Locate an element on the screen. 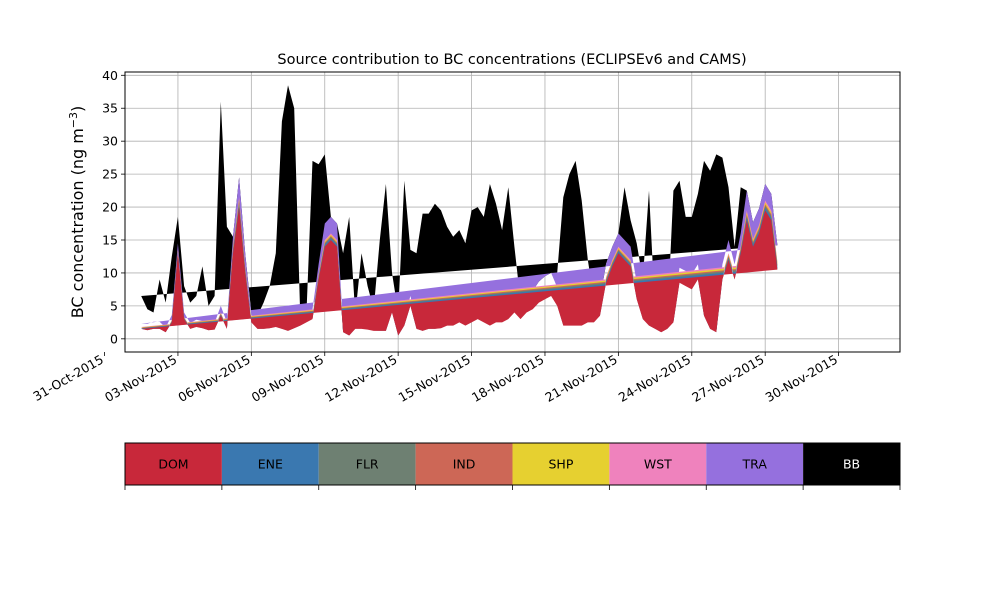  x-tick-label: 15-Nov-2015 is located at coordinates (434, 378).